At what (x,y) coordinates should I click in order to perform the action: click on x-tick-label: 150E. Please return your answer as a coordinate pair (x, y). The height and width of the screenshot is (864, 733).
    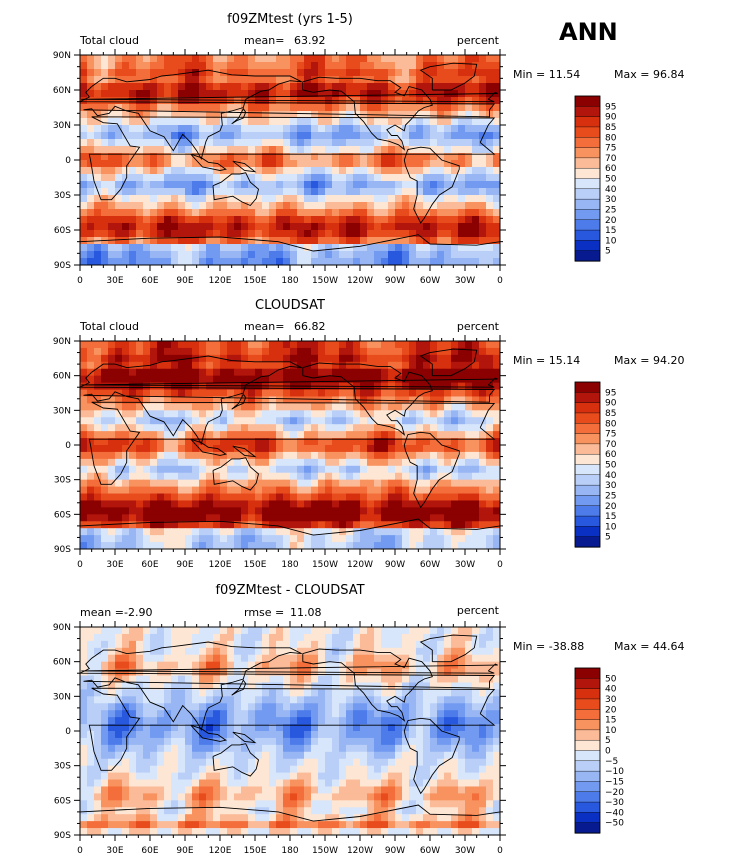
    Looking at the image, I should click on (255, 565).